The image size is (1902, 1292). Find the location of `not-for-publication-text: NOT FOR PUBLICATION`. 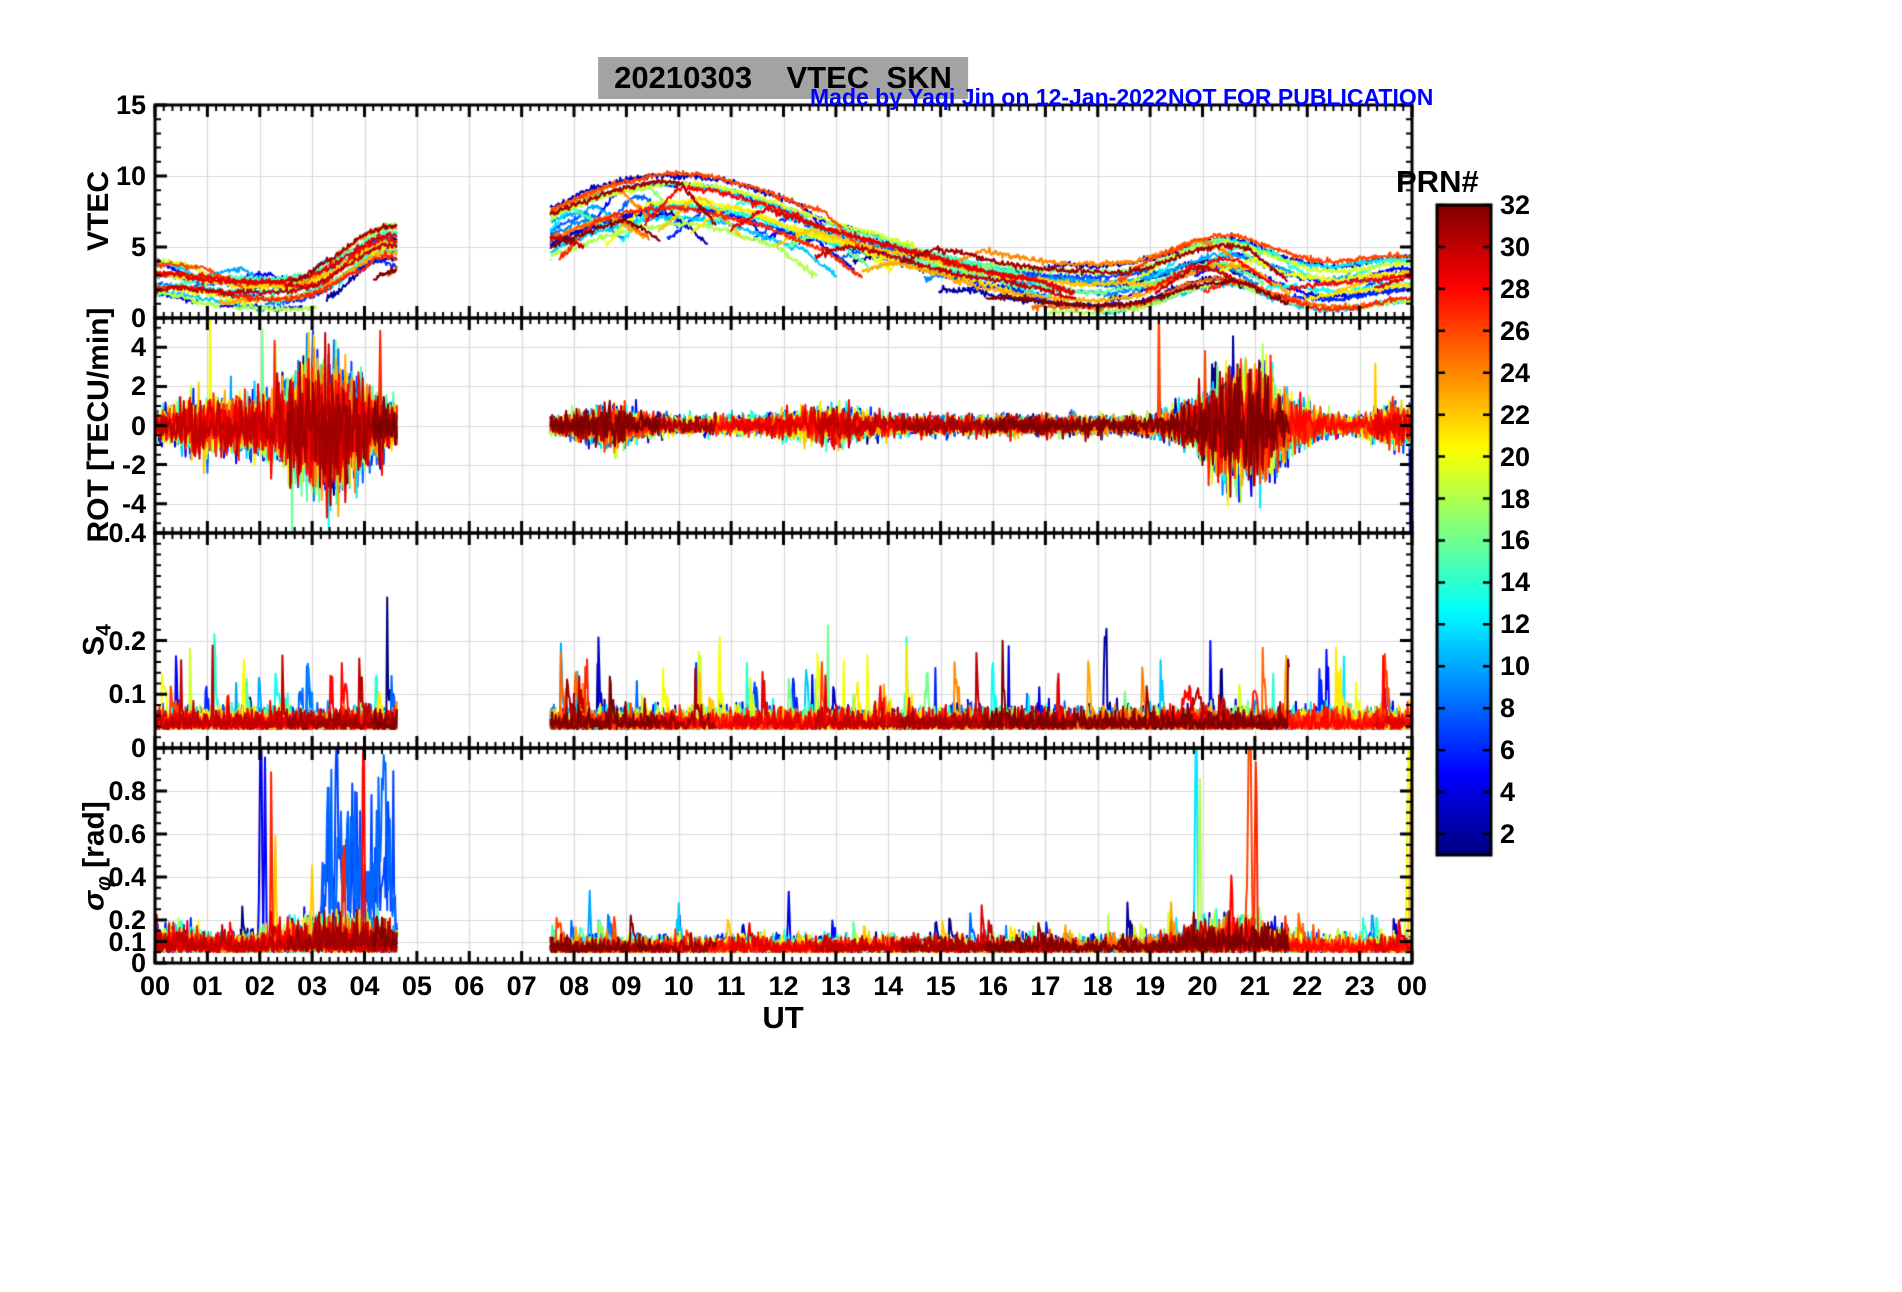

not-for-publication-text: NOT FOR PUBLICATION is located at coordinates (1301, 97).